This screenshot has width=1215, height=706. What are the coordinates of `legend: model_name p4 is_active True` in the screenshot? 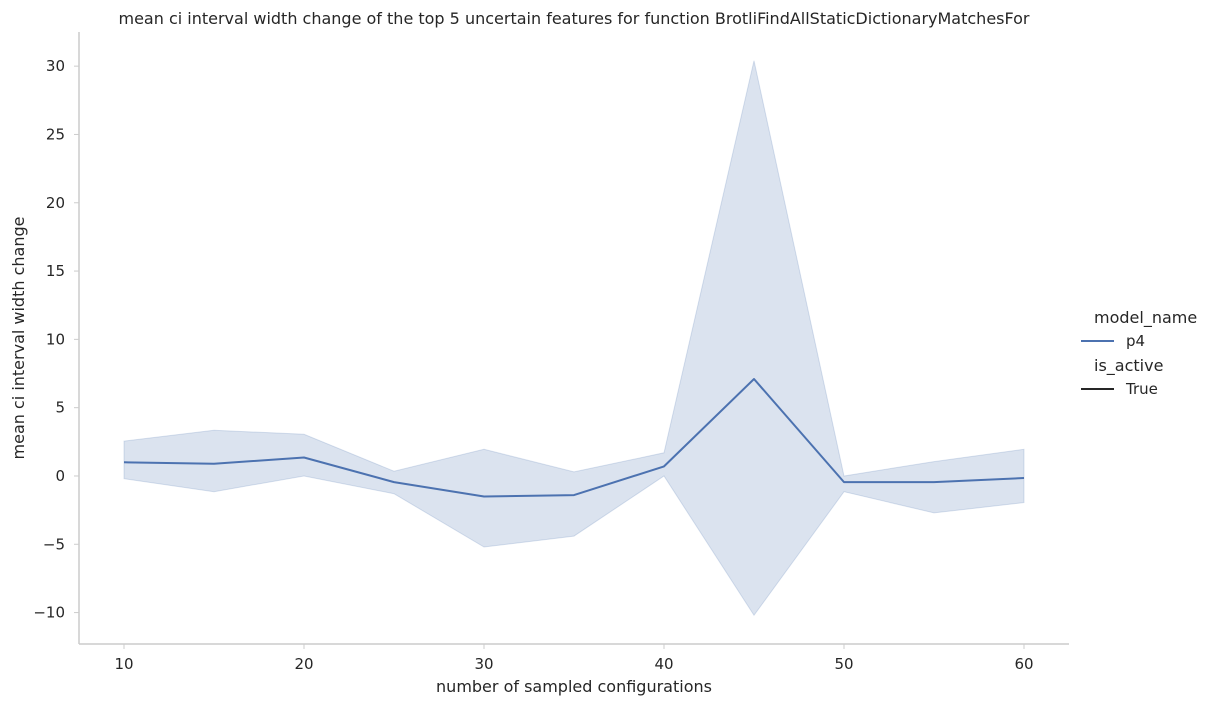 It's located at (1139, 353).